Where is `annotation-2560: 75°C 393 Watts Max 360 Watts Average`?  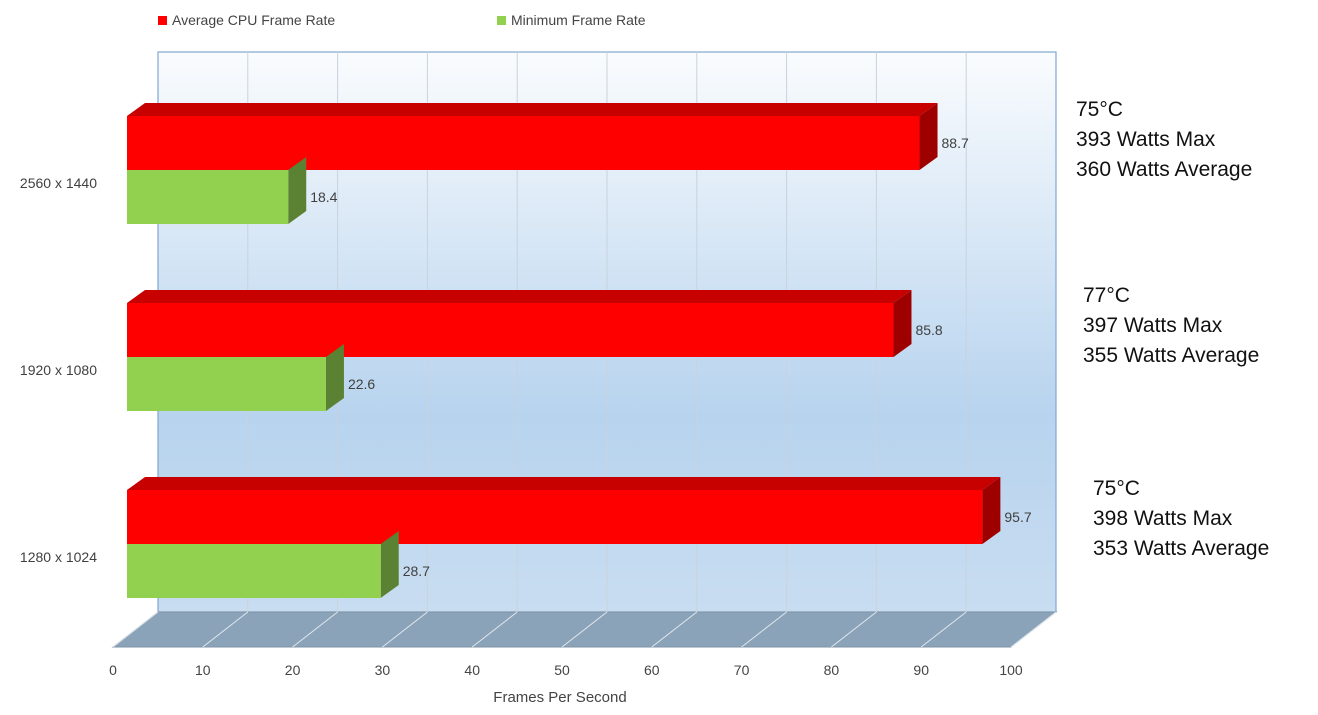
annotation-2560: 75°C 393 Watts Max 360 Watts Average is located at coordinates (1164, 140).